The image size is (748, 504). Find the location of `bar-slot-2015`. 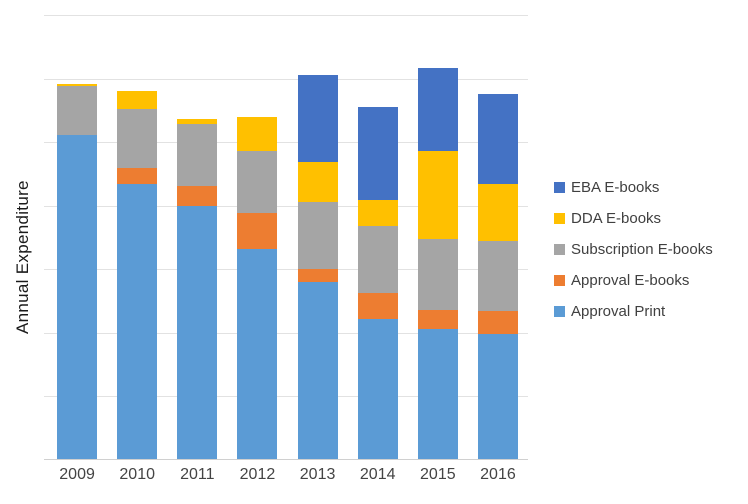

bar-slot-2015 is located at coordinates (438, 237).